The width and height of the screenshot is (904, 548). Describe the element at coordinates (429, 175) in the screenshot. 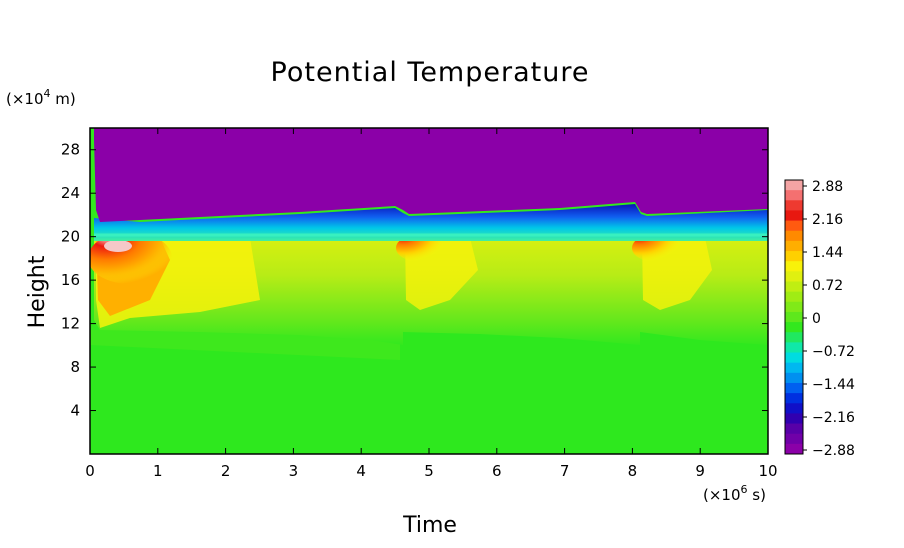

I see `stratosphere` at that location.